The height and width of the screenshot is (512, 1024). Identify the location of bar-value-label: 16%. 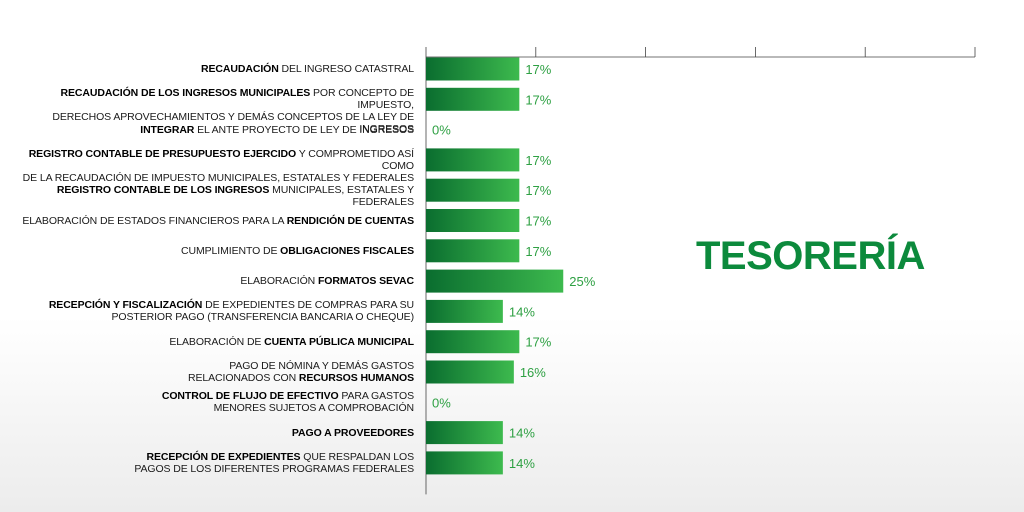
(533, 372).